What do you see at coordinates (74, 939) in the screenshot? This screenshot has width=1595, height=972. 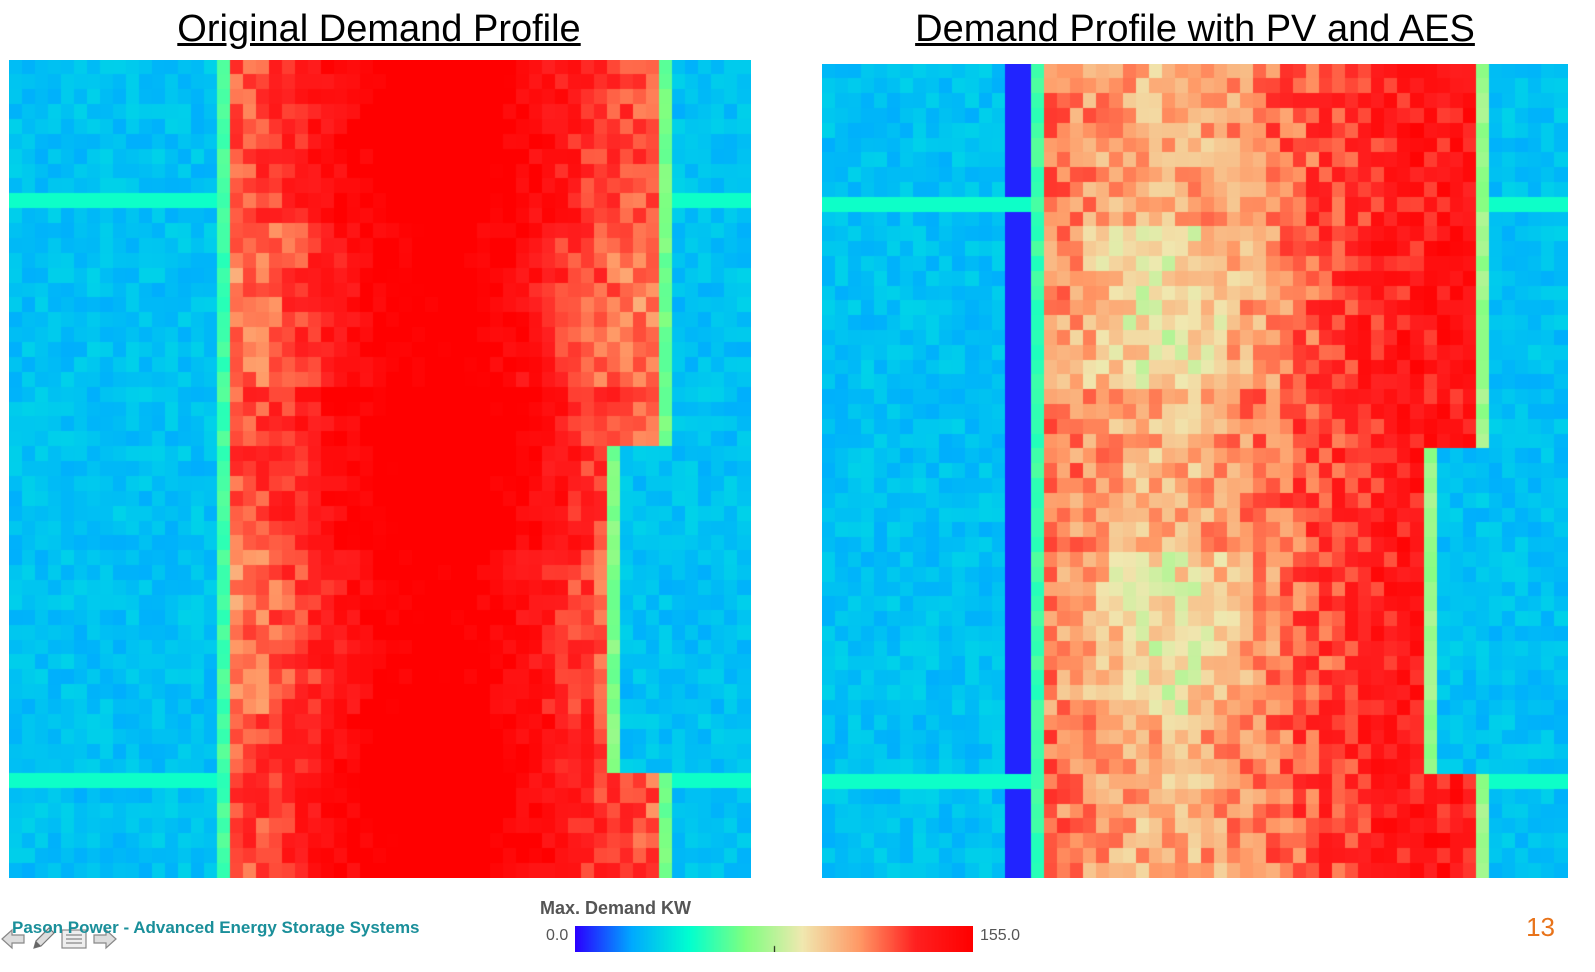 I see `menu-icon` at bounding box center [74, 939].